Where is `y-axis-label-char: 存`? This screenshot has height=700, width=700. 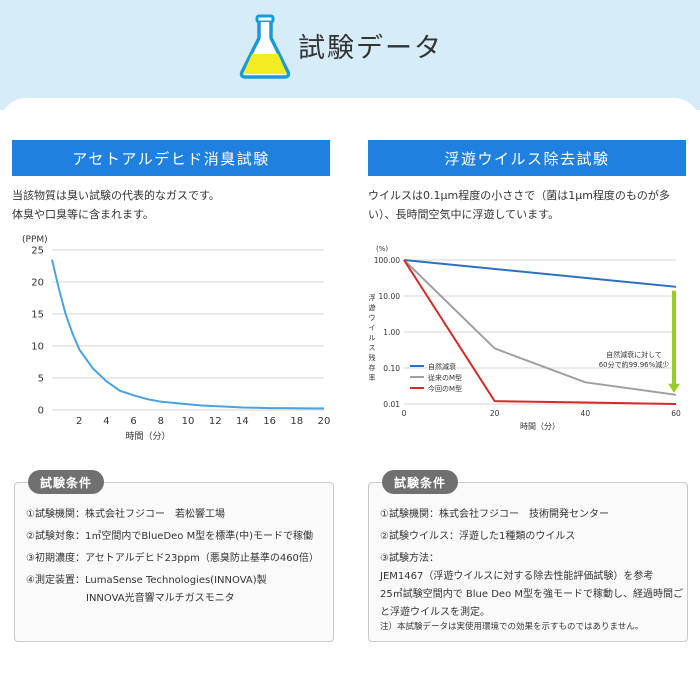 y-axis-label-char: 存 is located at coordinates (372, 367).